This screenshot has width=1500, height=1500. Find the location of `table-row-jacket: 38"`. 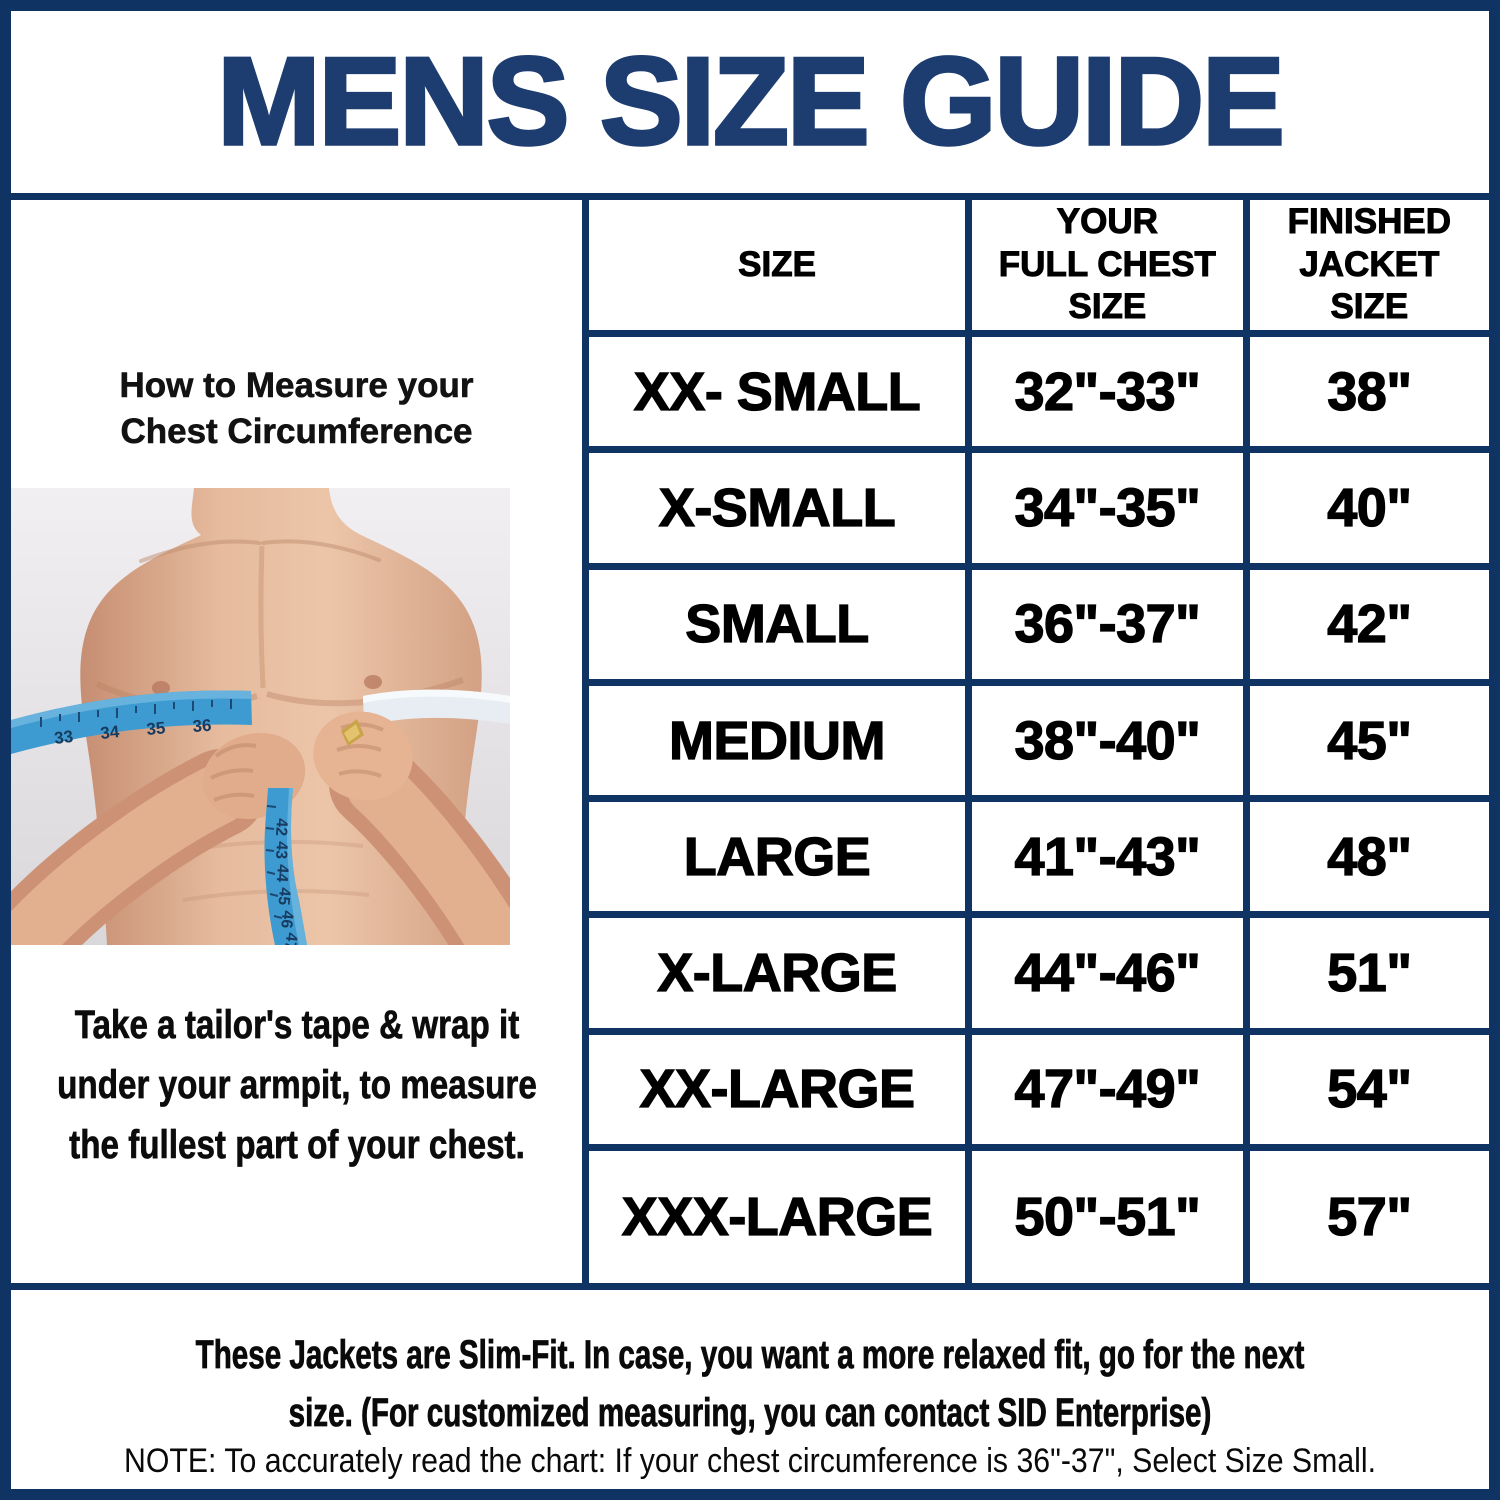

table-row-jacket: 38" is located at coordinates (1369, 392).